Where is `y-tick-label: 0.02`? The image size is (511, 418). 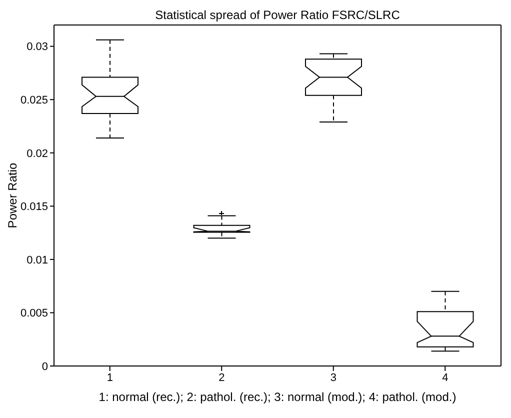
y-tick-label: 0.02 is located at coordinates (37, 154).